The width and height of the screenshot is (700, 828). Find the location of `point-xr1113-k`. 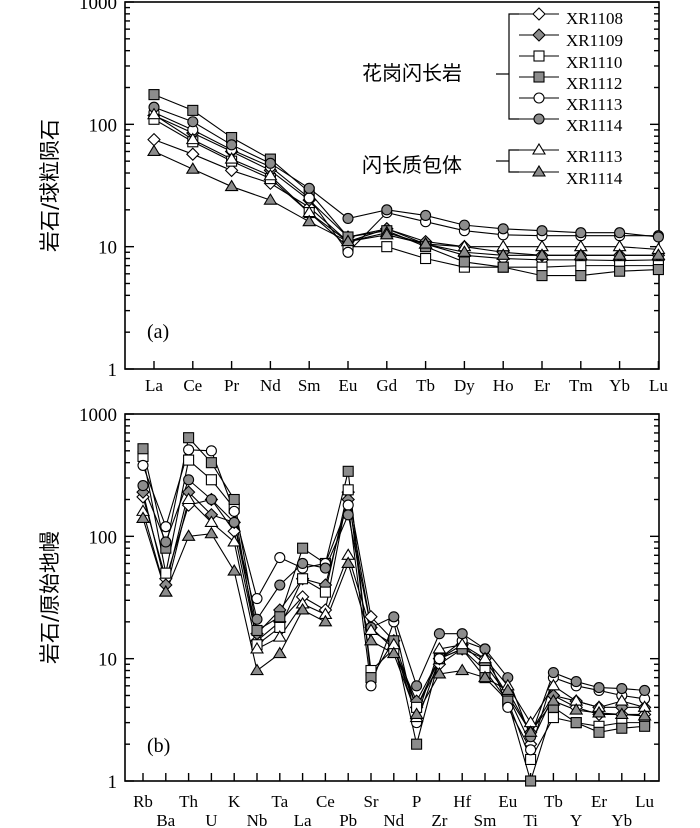

point-xr1113-k is located at coordinates (234, 511).